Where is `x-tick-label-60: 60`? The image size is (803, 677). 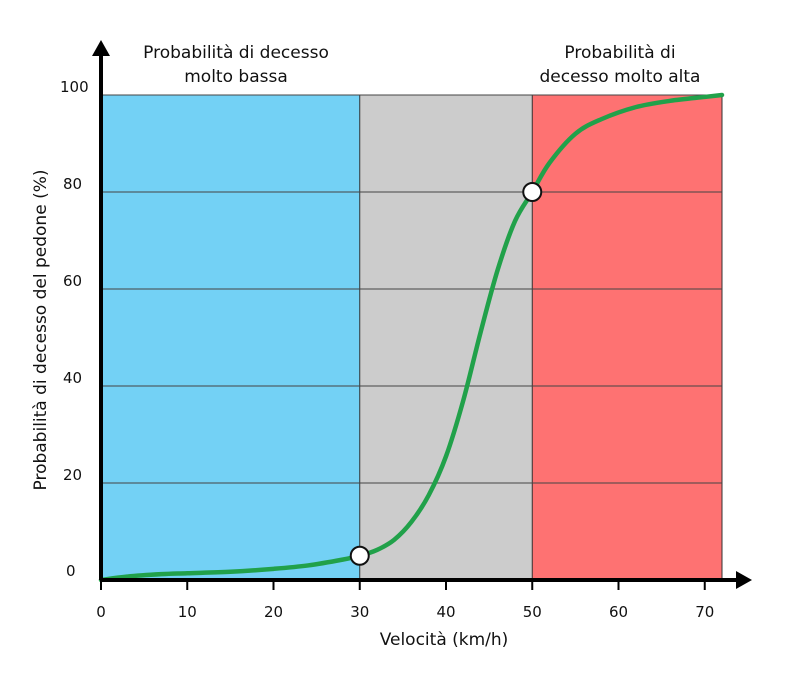 x-tick-label-60: 60 is located at coordinates (618, 612).